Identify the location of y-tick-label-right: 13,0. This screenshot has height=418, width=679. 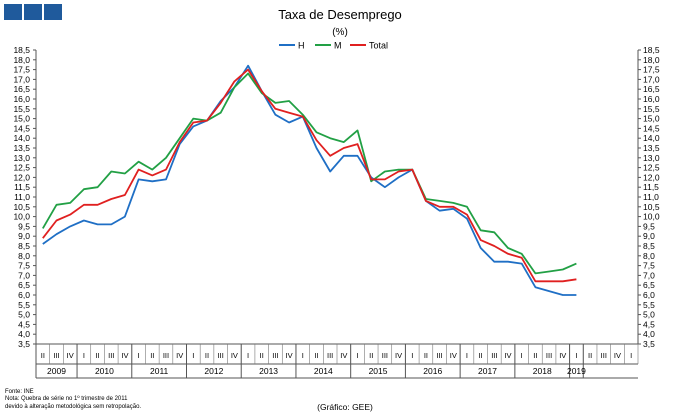
(651, 158).